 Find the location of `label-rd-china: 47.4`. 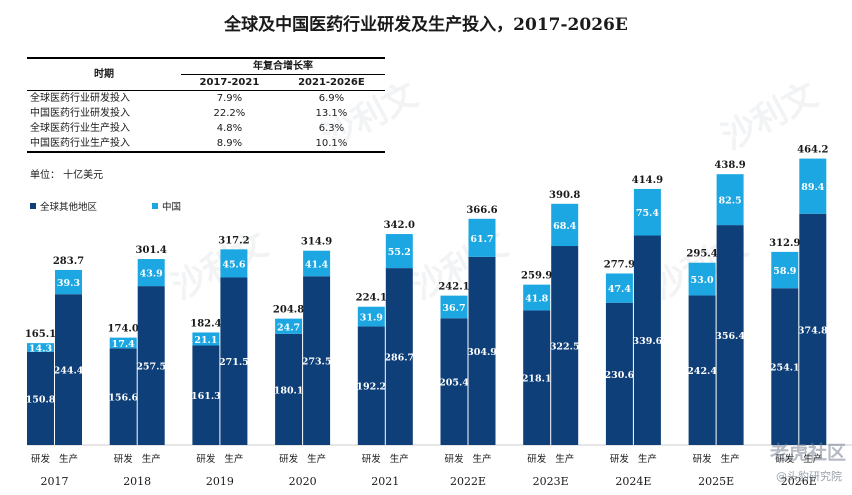

label-rd-china: 47.4 is located at coordinates (620, 289).